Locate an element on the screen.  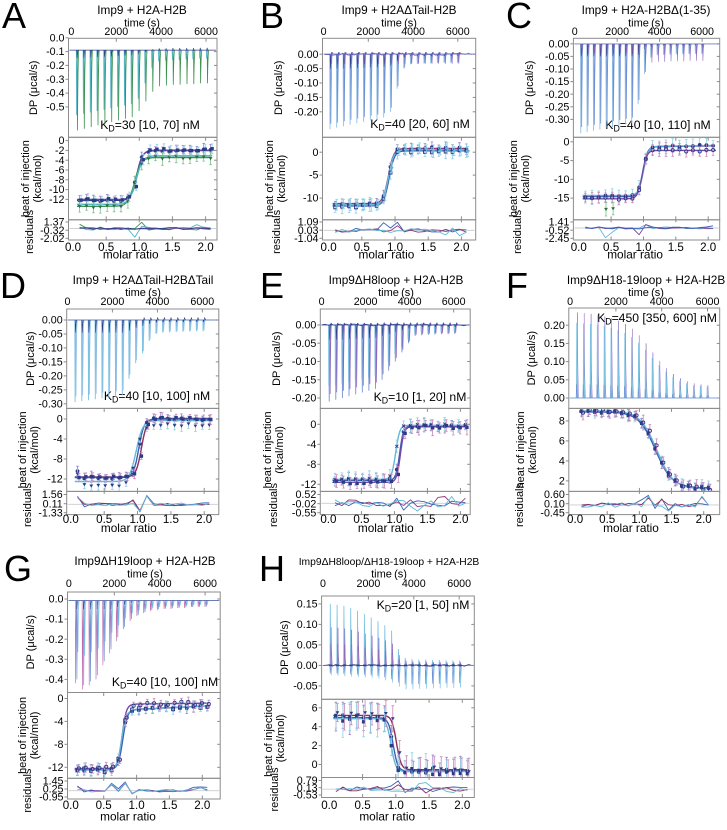
svg-text: -0.20 is located at coordinates (306, 112).